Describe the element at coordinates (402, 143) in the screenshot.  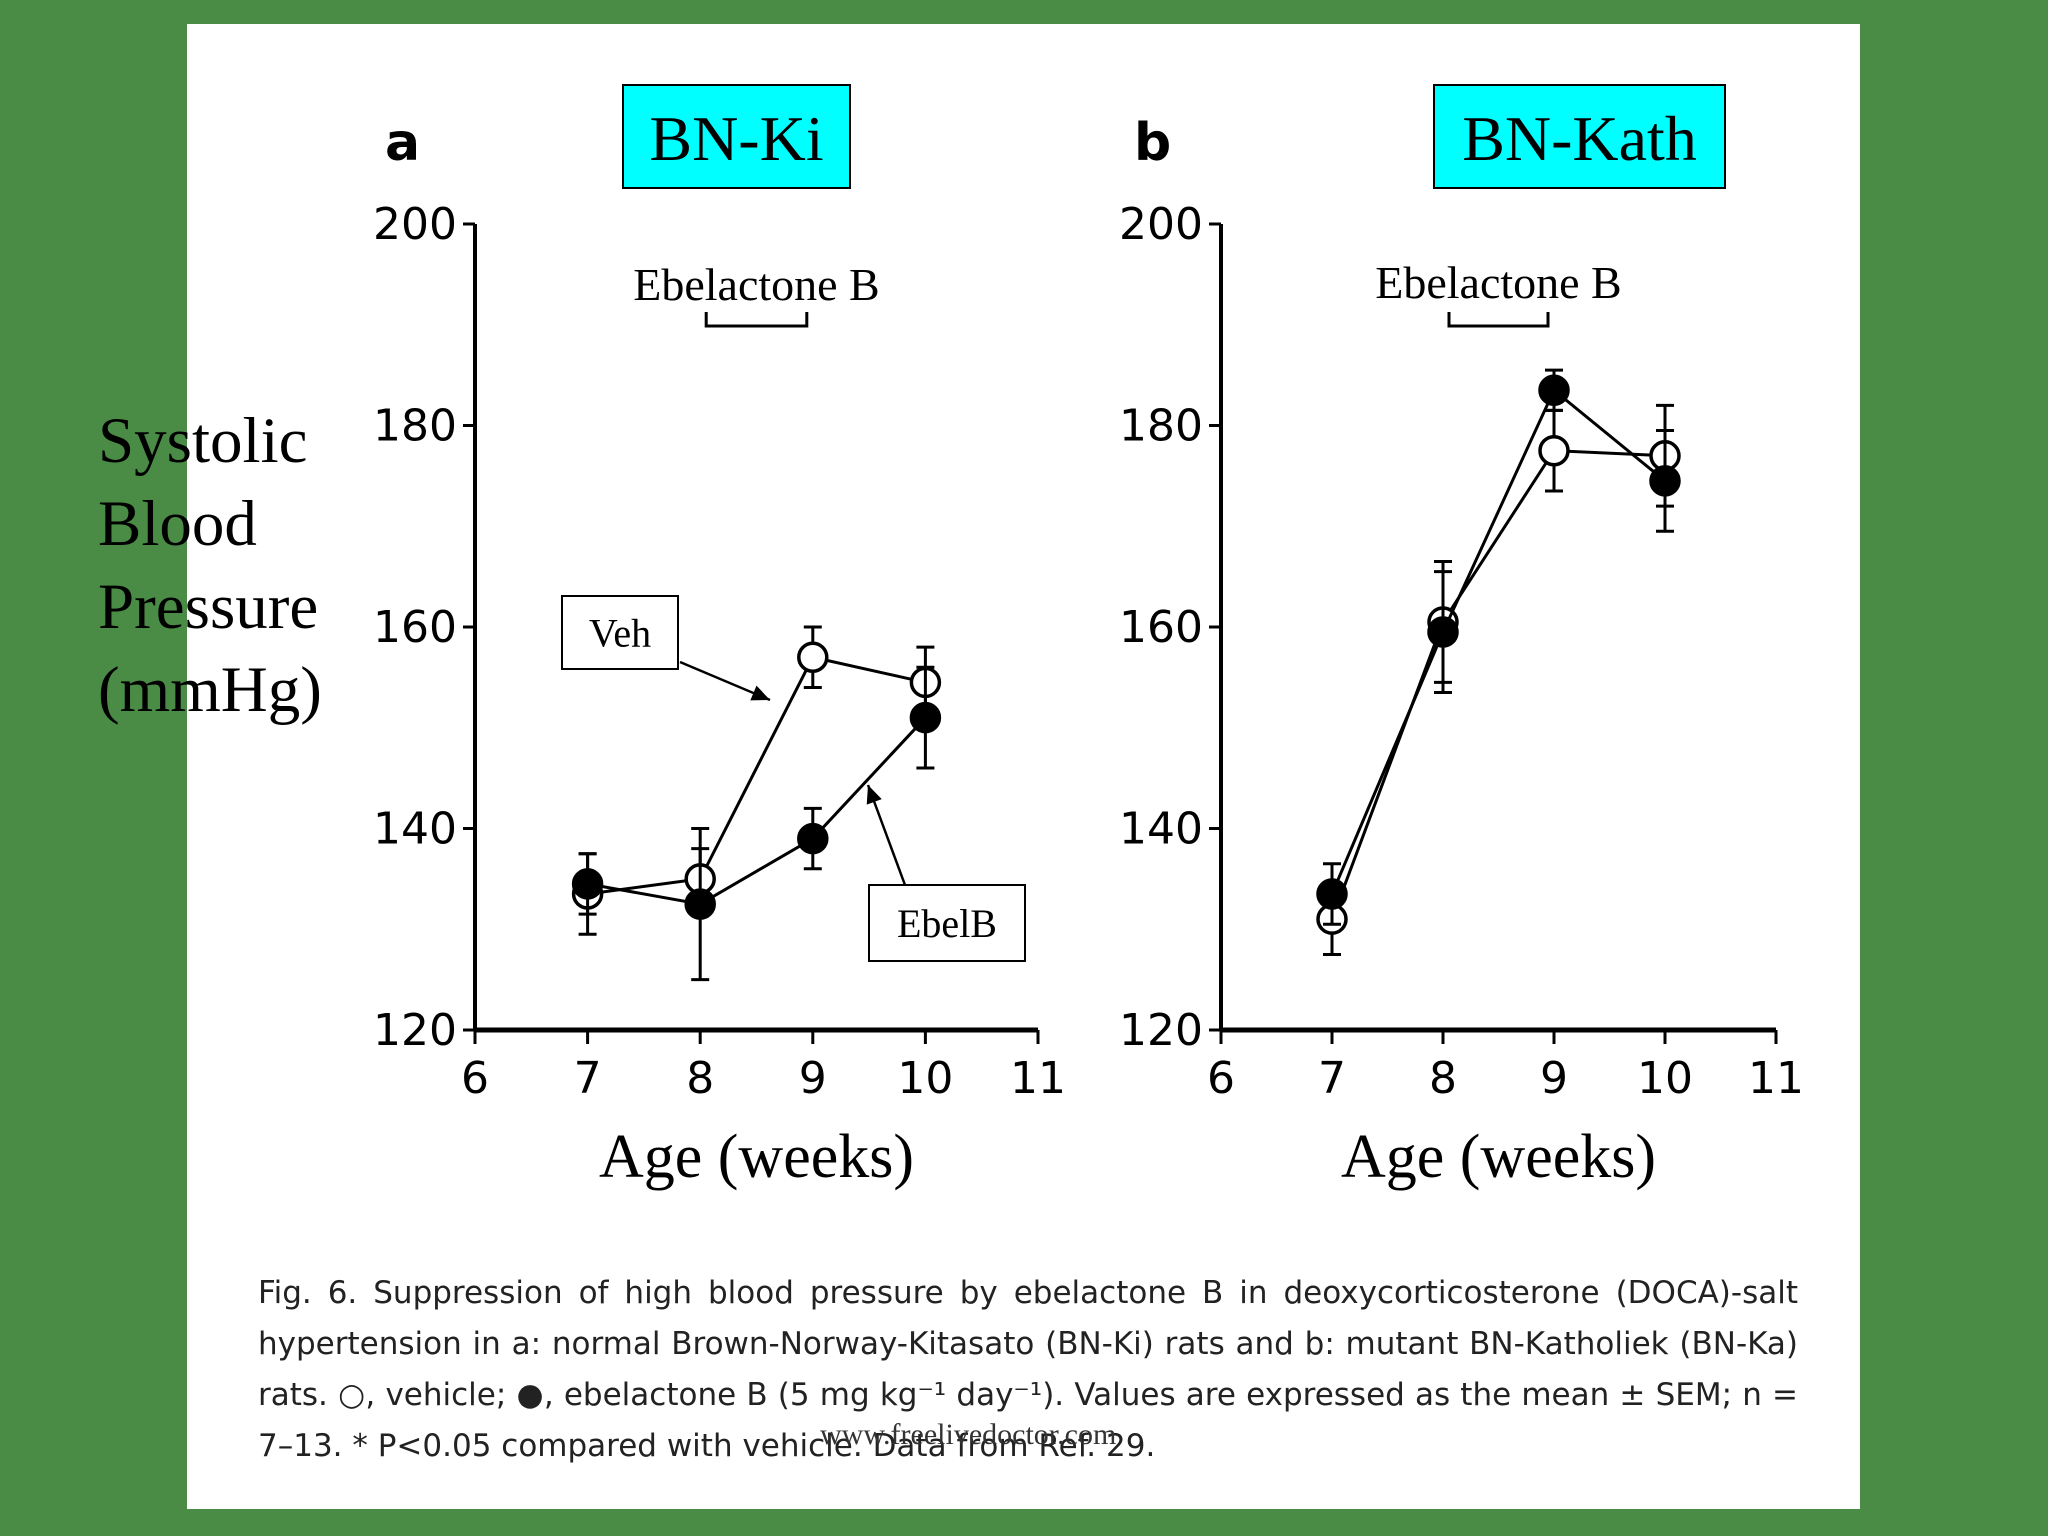
I see `panel-letter: a` at that location.